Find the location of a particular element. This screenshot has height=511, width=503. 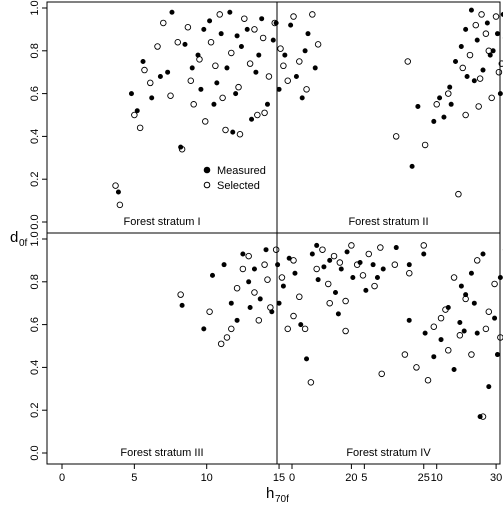

y-tick-label: 0.6 is located at coordinates (35, 324).